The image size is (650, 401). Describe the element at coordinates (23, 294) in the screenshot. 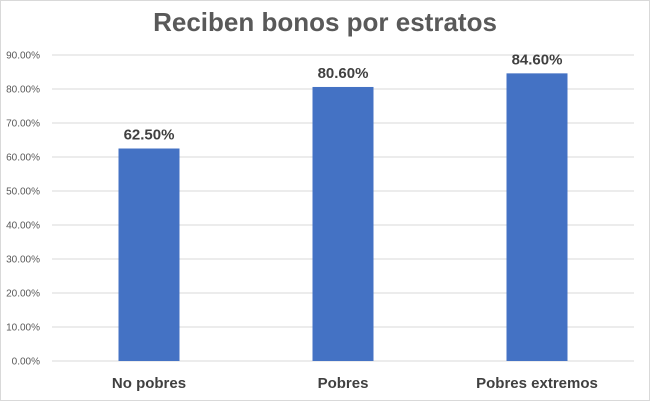

I see `y-tick-label: 20.00%` at that location.